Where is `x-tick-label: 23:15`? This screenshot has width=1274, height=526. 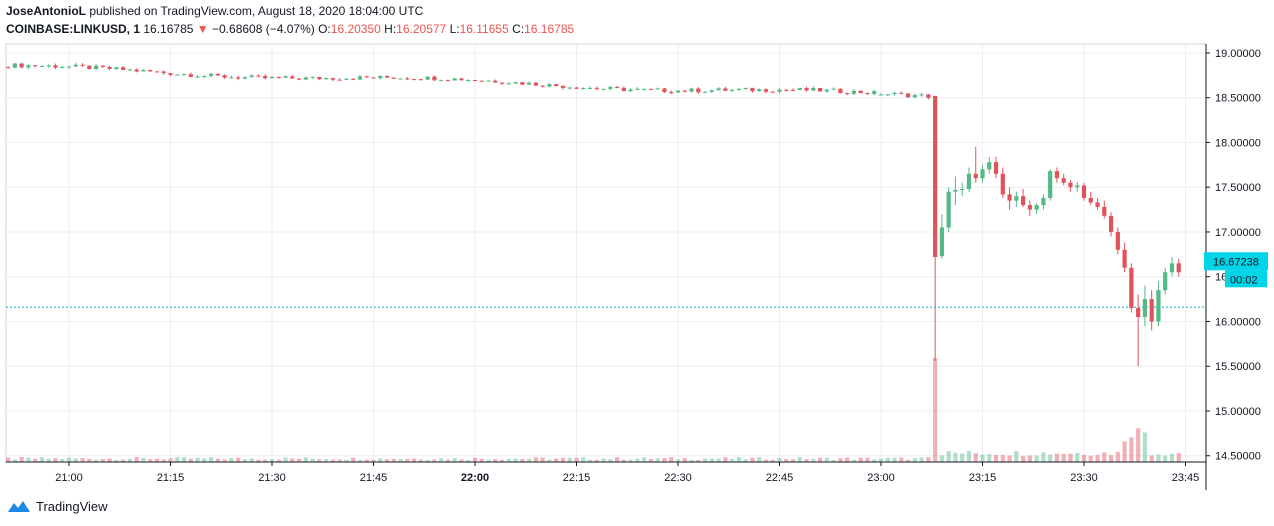 x-tick-label: 23:15 is located at coordinates (983, 478).